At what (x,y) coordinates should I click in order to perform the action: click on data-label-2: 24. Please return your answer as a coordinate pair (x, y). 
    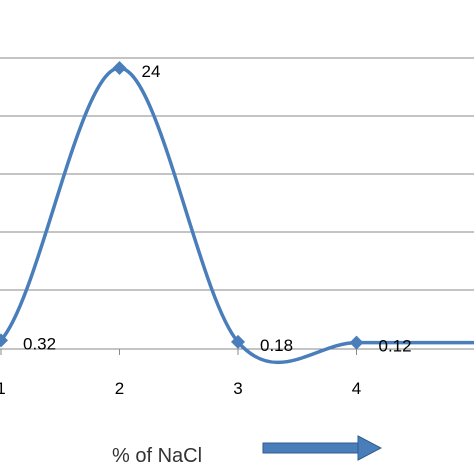
    Looking at the image, I should click on (151, 71).